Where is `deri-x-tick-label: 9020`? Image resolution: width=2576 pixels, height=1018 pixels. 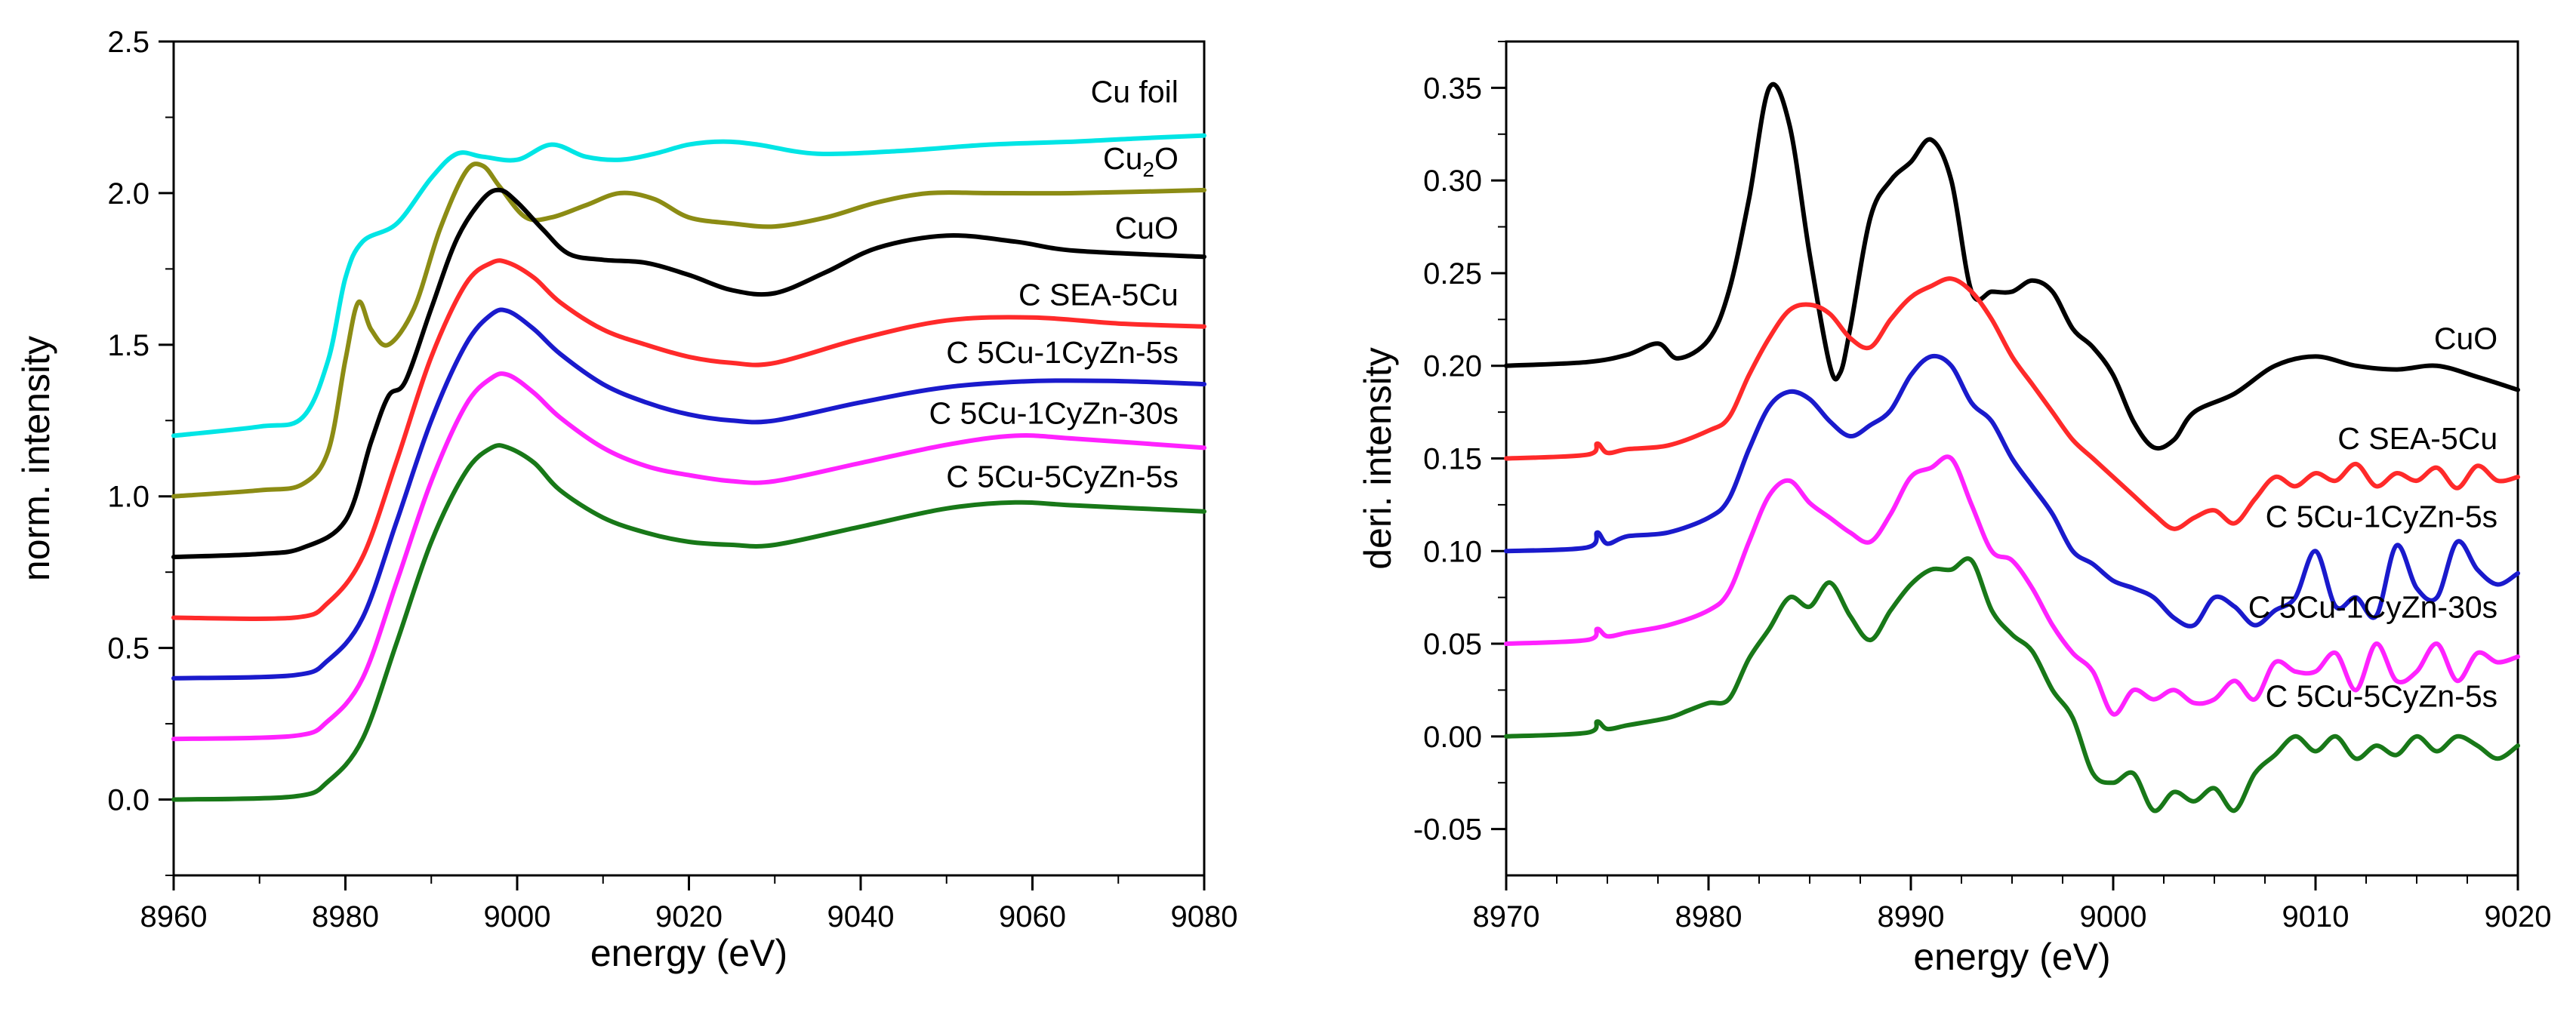
deri-x-tick-label: 9020 is located at coordinates (2518, 916).